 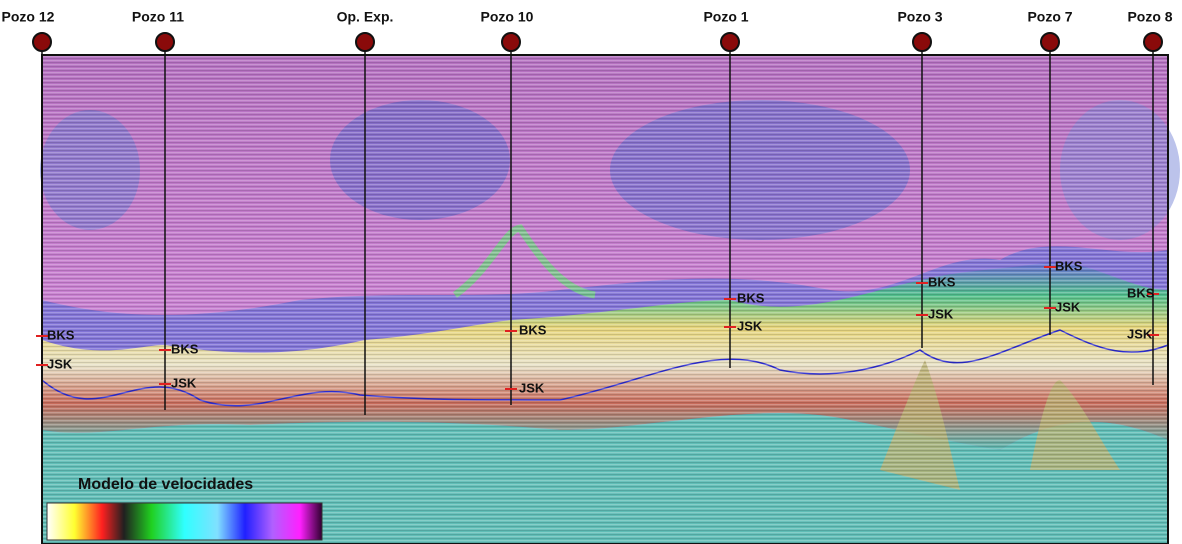 What do you see at coordinates (507, 17) in the screenshot?
I see `well-label: Pozo 10` at bounding box center [507, 17].